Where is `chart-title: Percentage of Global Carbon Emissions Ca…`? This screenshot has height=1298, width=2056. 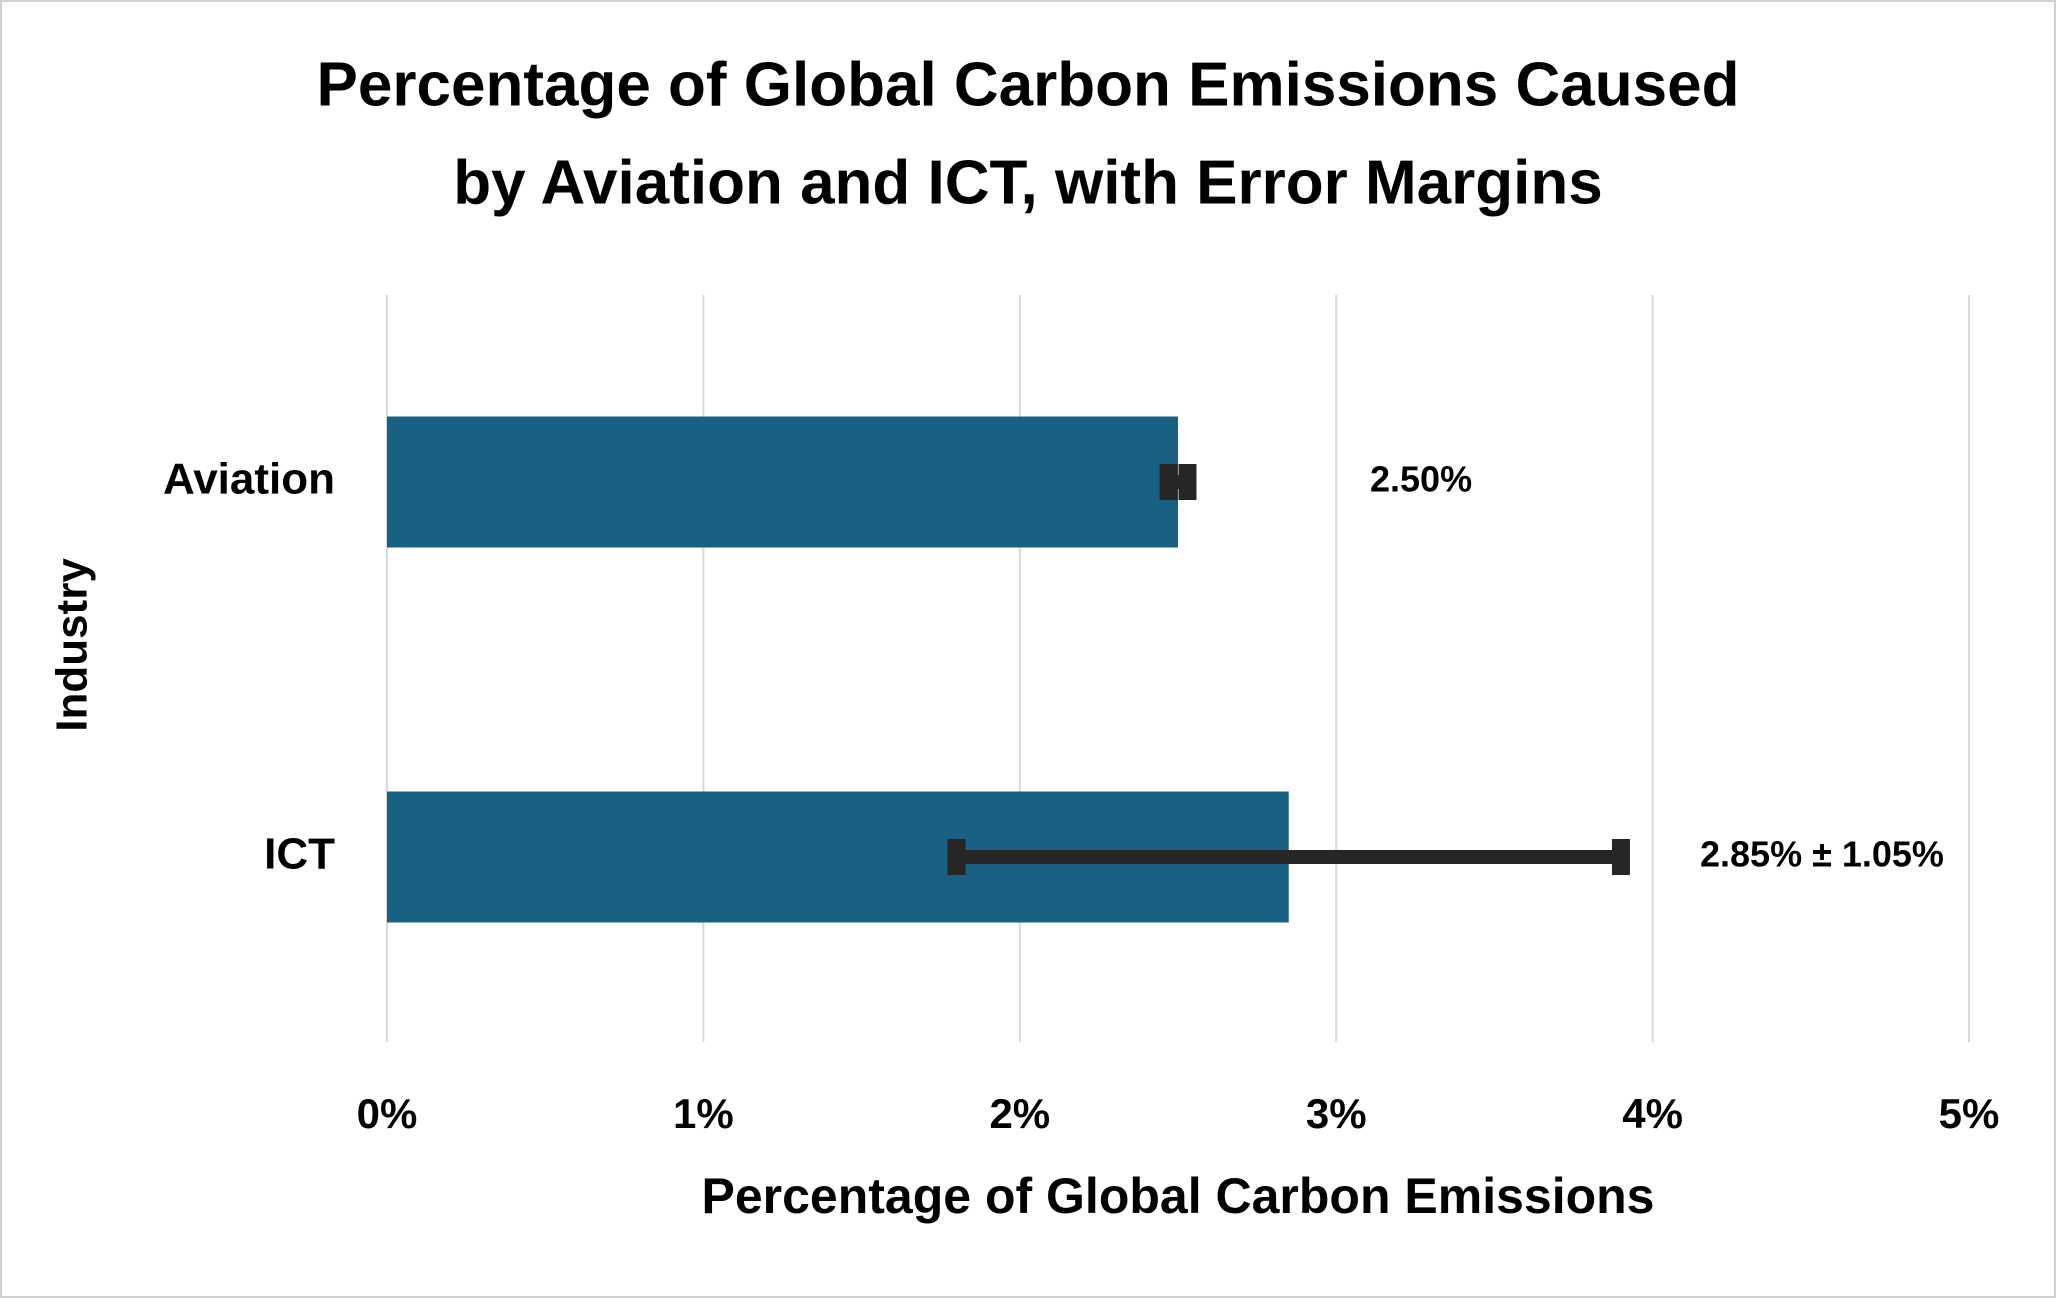
chart-title: Percentage of Global Carbon Emissions Ca… is located at coordinates (1028, 84).